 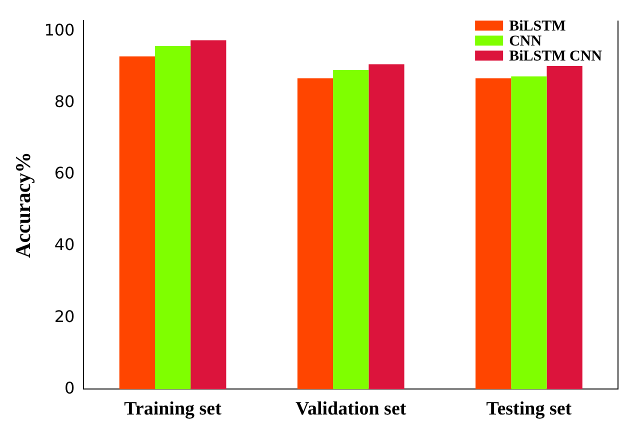 What do you see at coordinates (59, 30) in the screenshot?
I see `y-tick-label: 100` at bounding box center [59, 30].